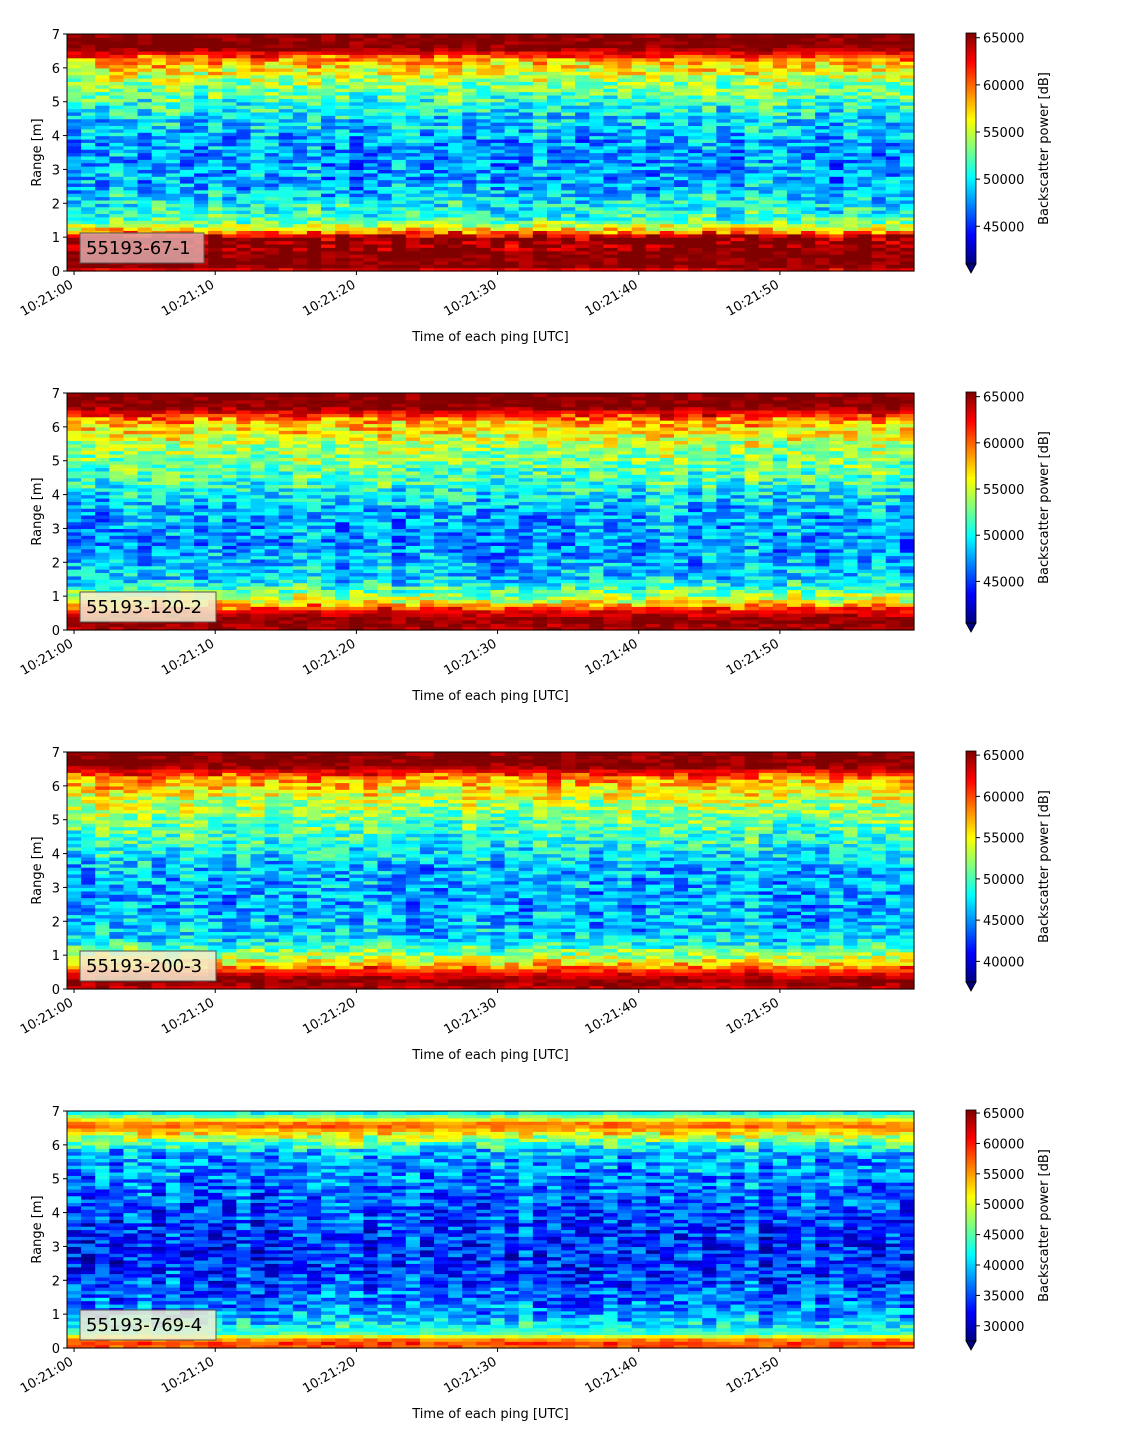 This screenshot has height=1436, width=1140. I want to click on colorbar-tick-label: 55000, so click(1003, 133).